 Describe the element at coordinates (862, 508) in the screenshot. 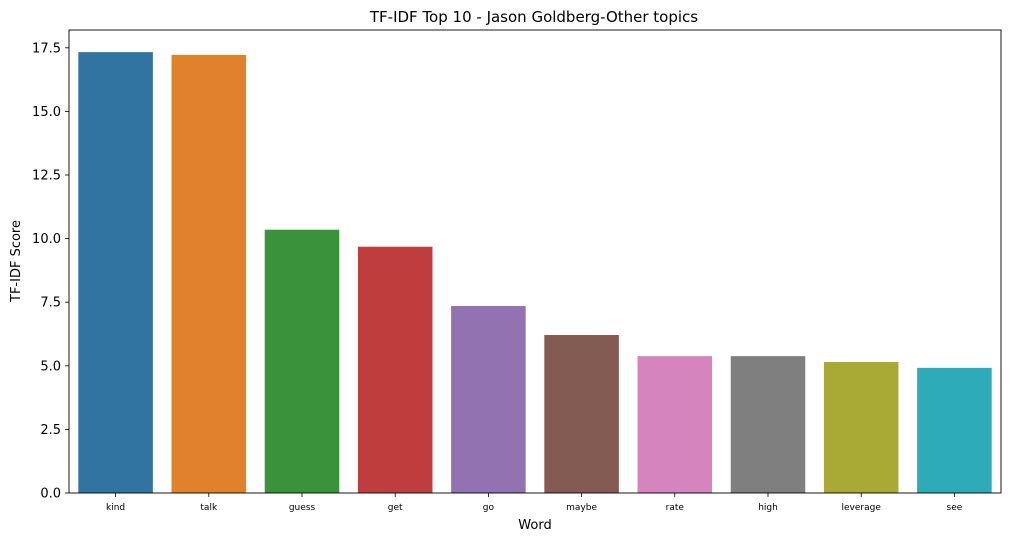

I see `x-tick-label: leverage` at that location.